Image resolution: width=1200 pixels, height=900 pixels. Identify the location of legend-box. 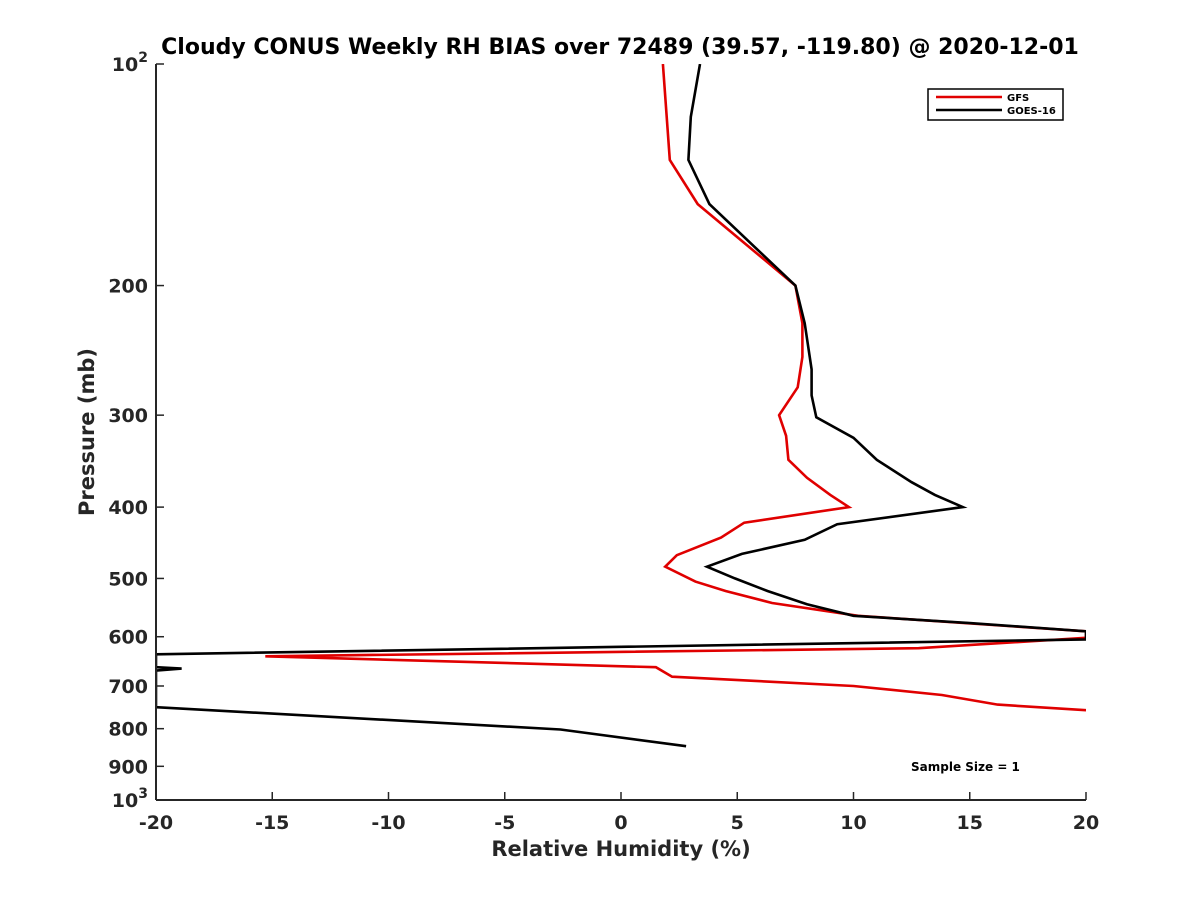
(995, 104).